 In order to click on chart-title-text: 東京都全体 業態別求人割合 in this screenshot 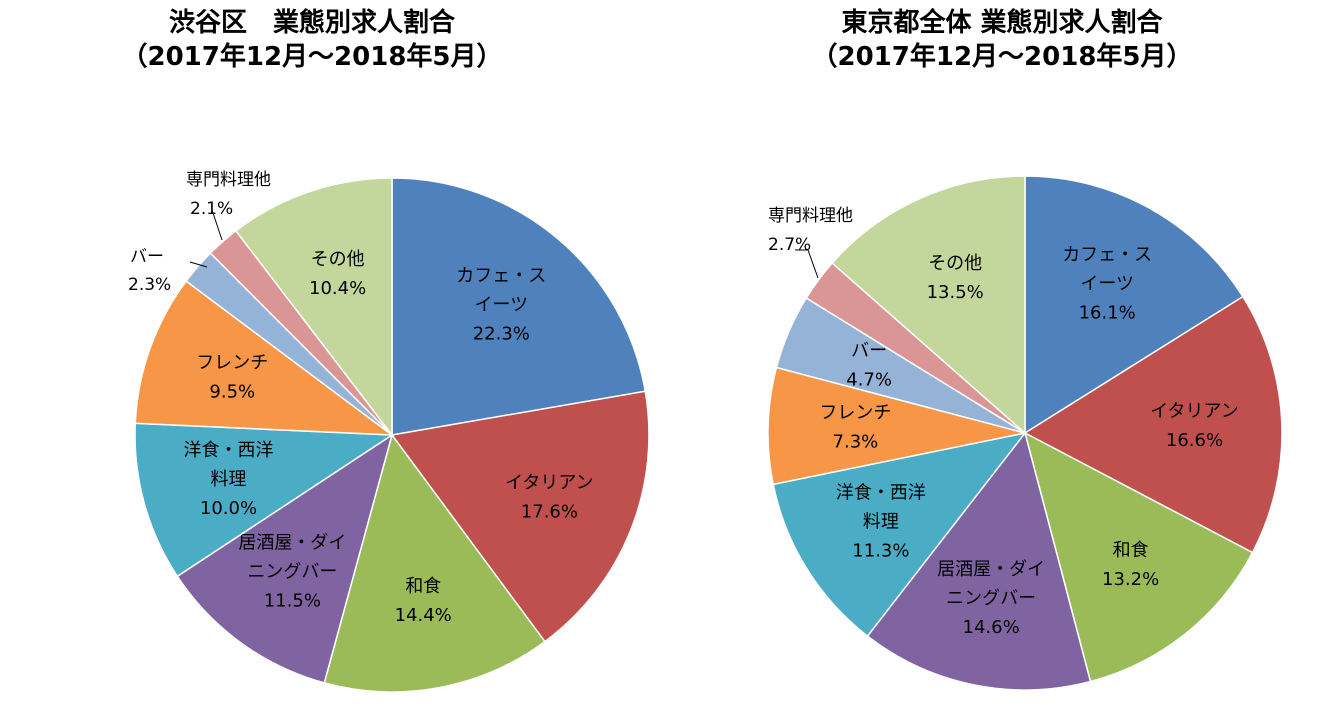, I will do `click(1002, 23)`.